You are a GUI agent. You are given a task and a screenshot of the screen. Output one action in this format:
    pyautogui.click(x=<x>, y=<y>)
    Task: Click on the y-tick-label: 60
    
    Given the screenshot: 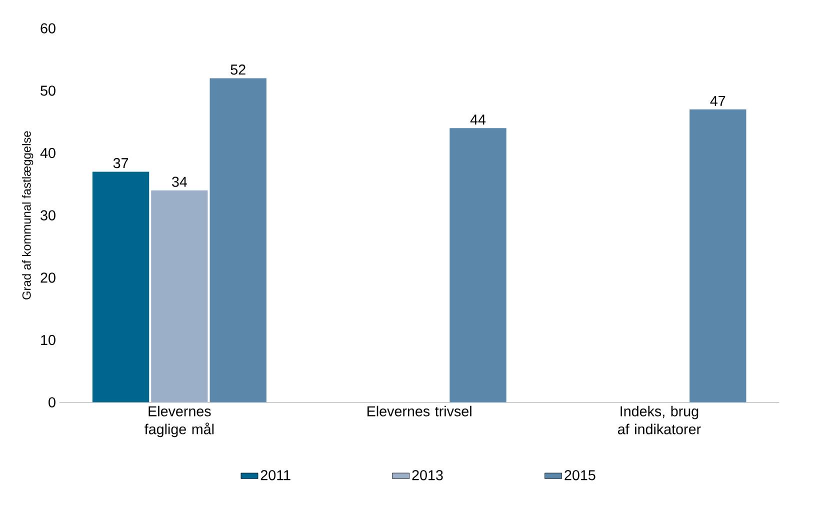 What is the action you would take?
    pyautogui.click(x=48, y=28)
    